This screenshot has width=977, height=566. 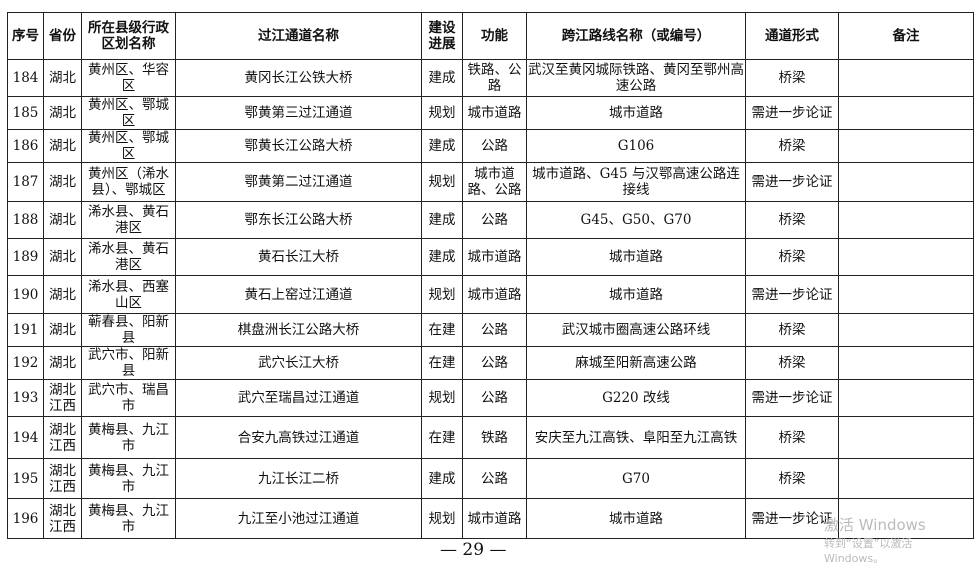 I want to click on watermark-line1: 激活 Windows, so click(x=875, y=525).